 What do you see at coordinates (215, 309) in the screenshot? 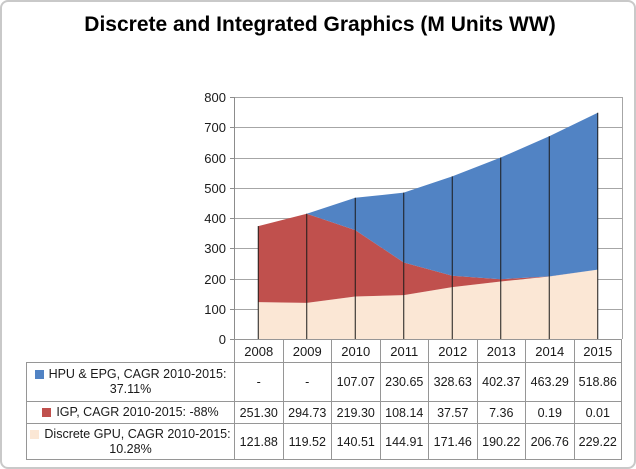
I see `y-axis-label: 100` at bounding box center [215, 309].